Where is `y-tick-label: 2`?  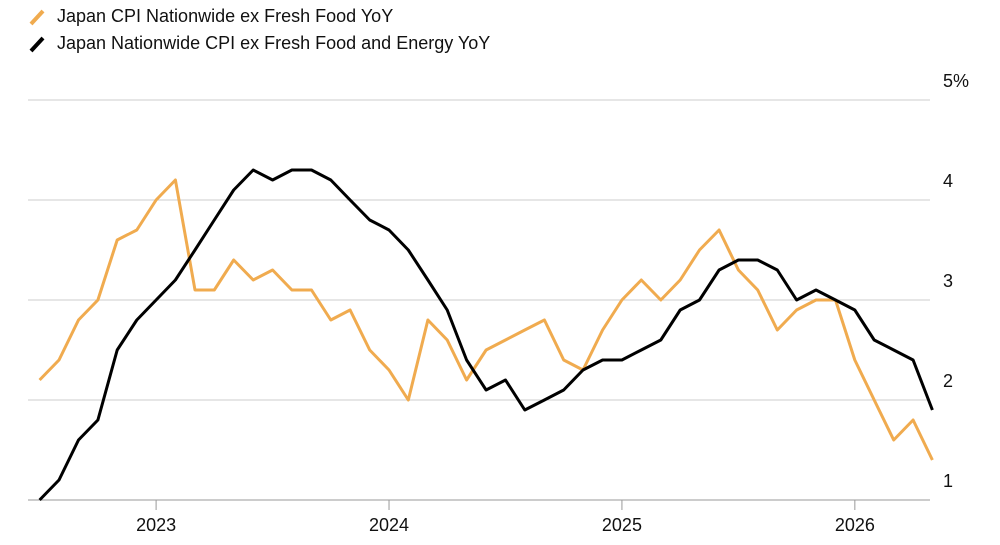 y-tick-label: 2 is located at coordinates (948, 381).